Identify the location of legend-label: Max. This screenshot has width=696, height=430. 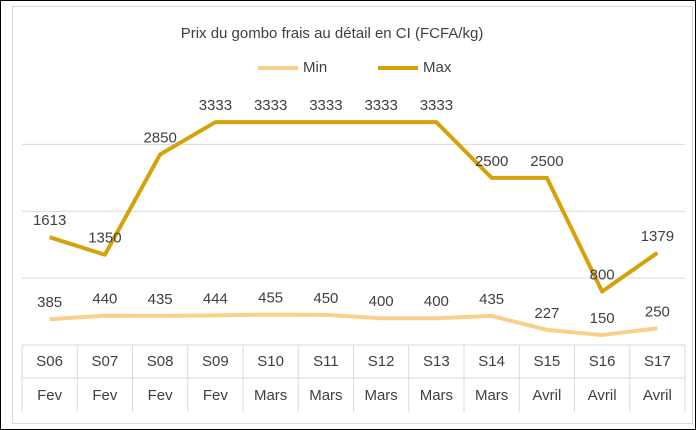
(437, 67).